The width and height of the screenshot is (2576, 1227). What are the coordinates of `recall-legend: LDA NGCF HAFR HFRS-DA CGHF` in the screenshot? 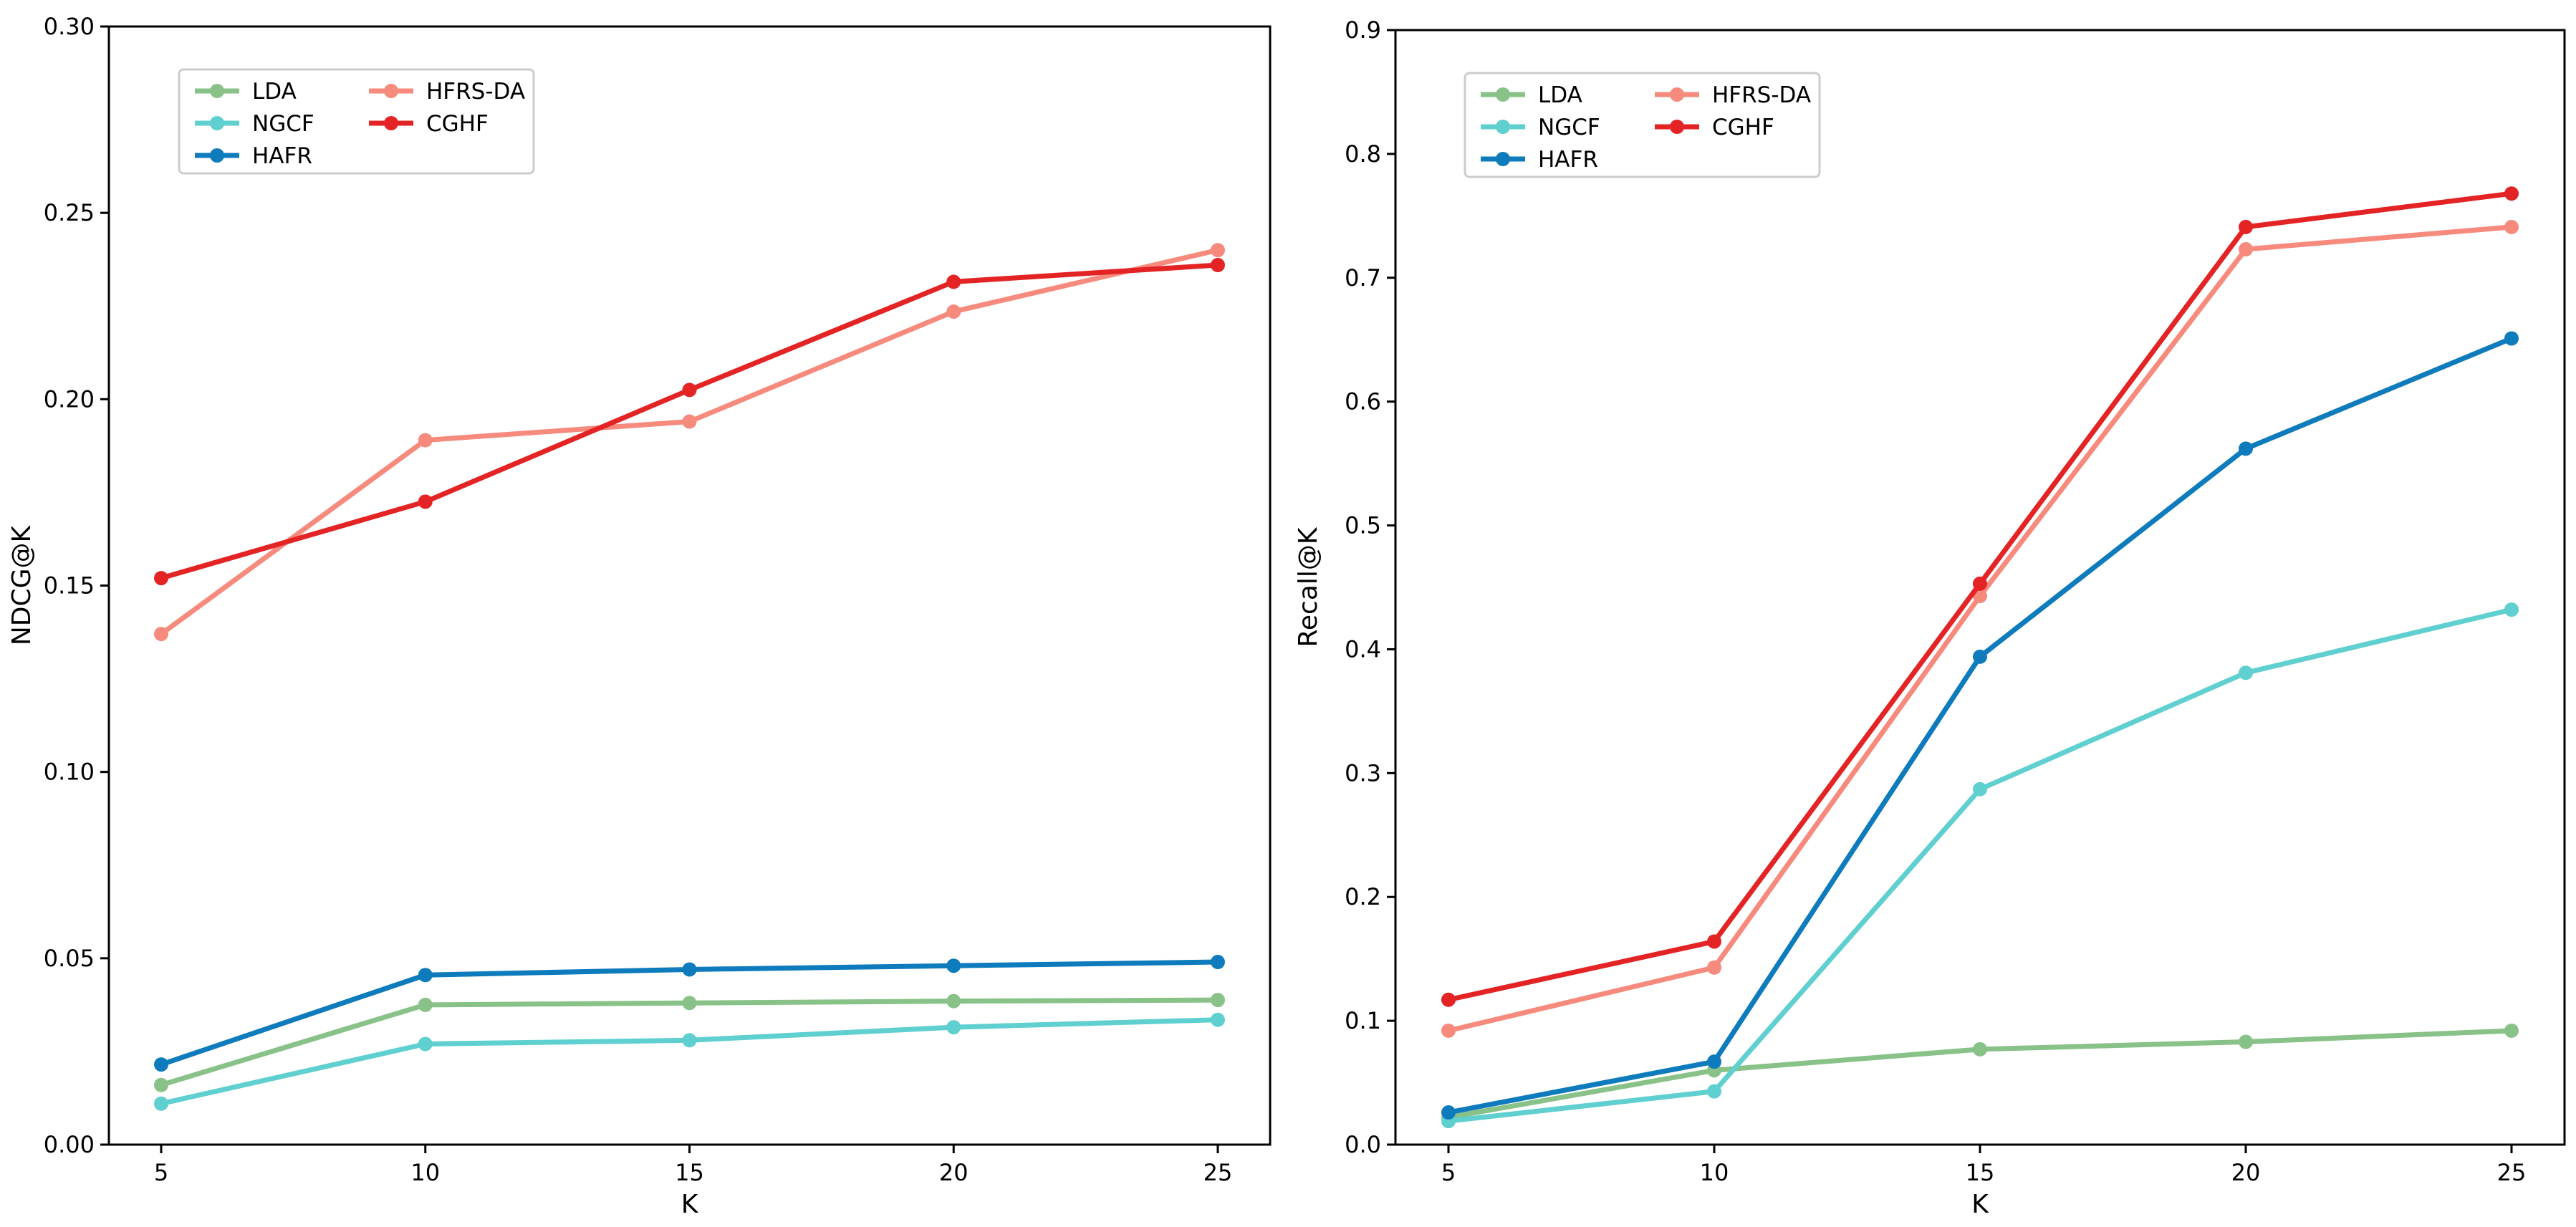 It's located at (1643, 125).